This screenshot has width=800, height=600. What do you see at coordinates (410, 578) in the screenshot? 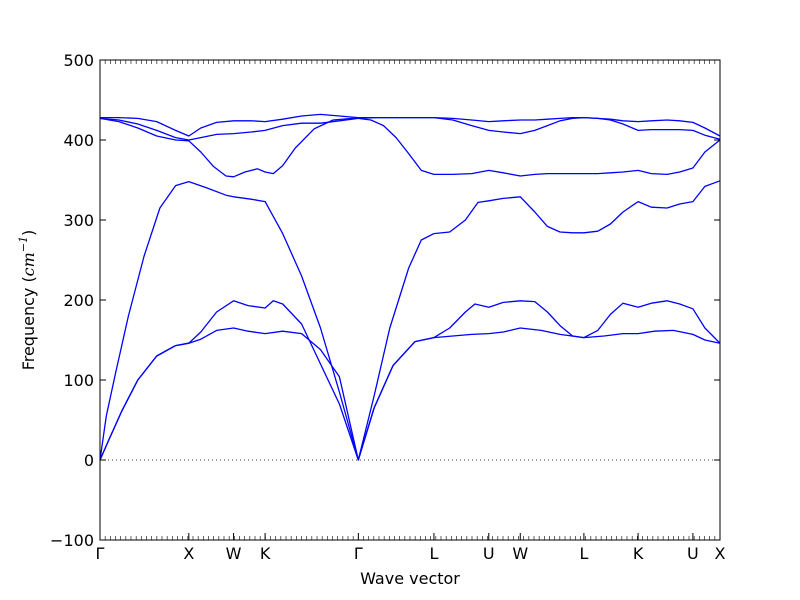
I see `x-axis-label: Wave vector` at bounding box center [410, 578].